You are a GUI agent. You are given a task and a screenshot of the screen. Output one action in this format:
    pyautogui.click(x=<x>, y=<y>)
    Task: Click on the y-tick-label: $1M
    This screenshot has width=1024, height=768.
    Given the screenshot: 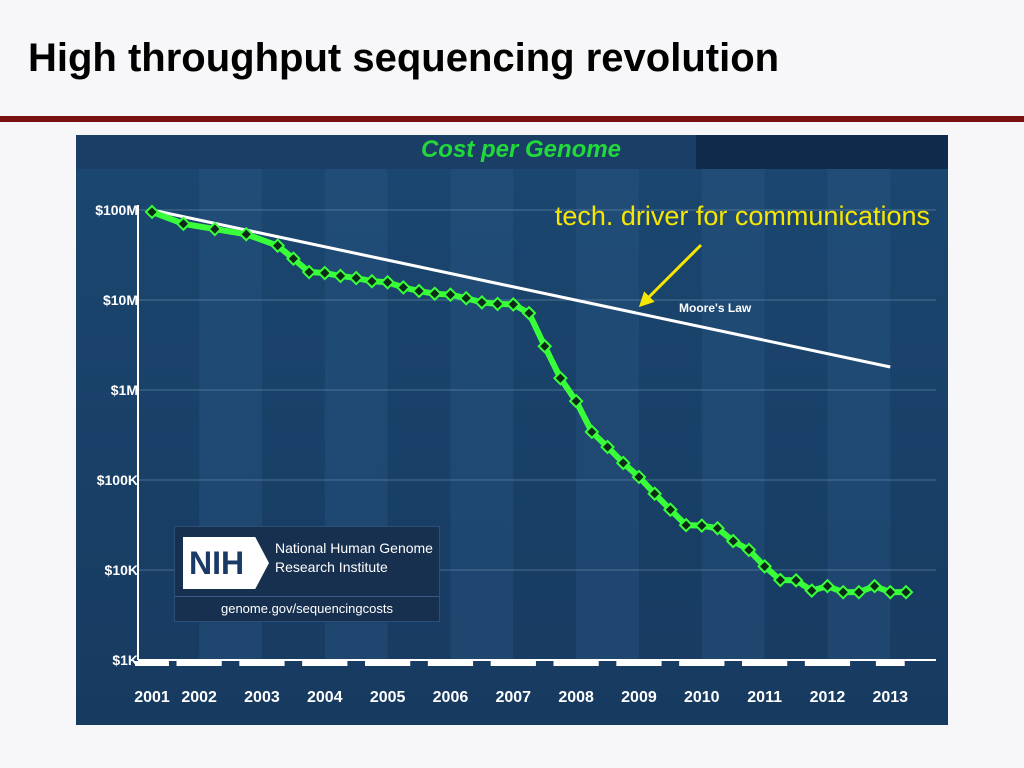 What is the action you would take?
    pyautogui.click(x=124, y=390)
    